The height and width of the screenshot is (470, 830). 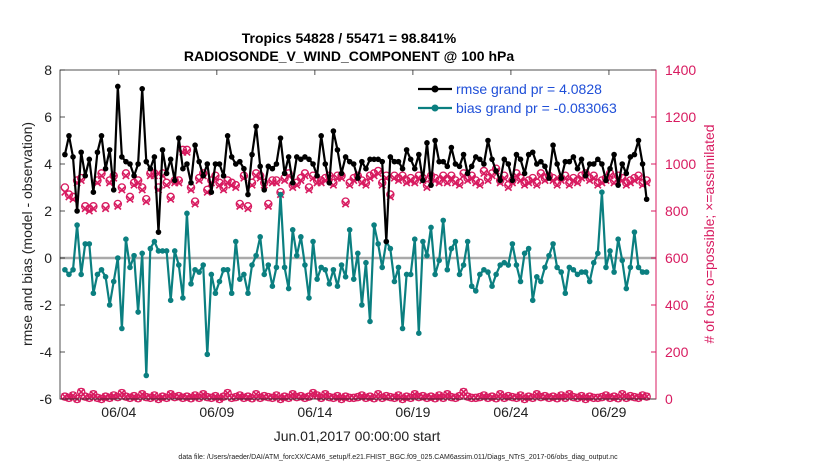 I want to click on chart-title-line2: RADIOSONDE_V_WIND_COMPONENT @ 100 hPa, so click(x=349, y=56).